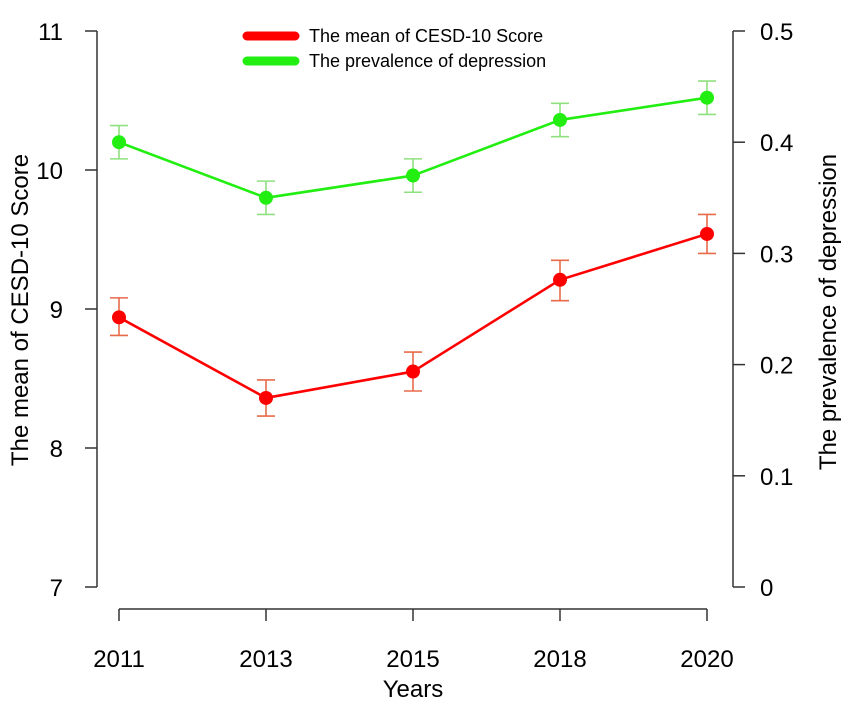  Describe the element at coordinates (56, 310) in the screenshot. I see `y-tick-label-9: 9` at that location.